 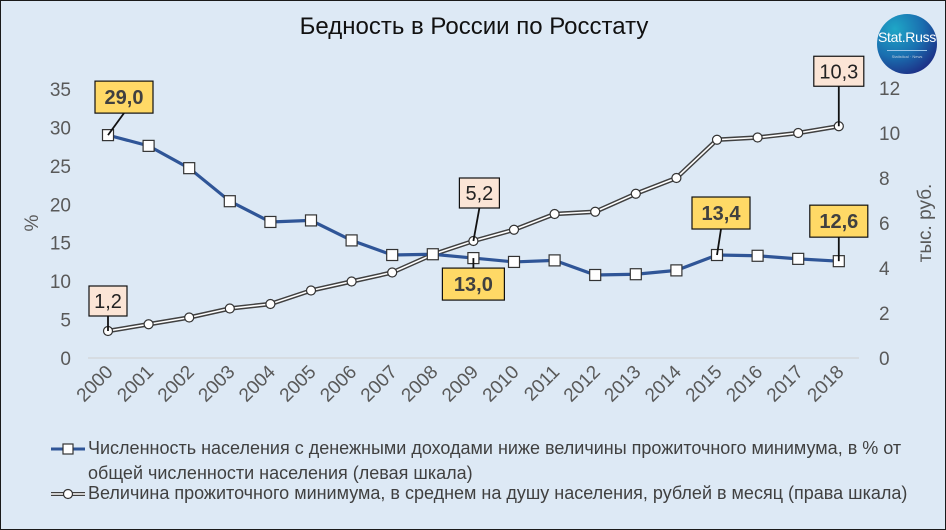 I want to click on right-axis-tick: 0, so click(x=884, y=359).